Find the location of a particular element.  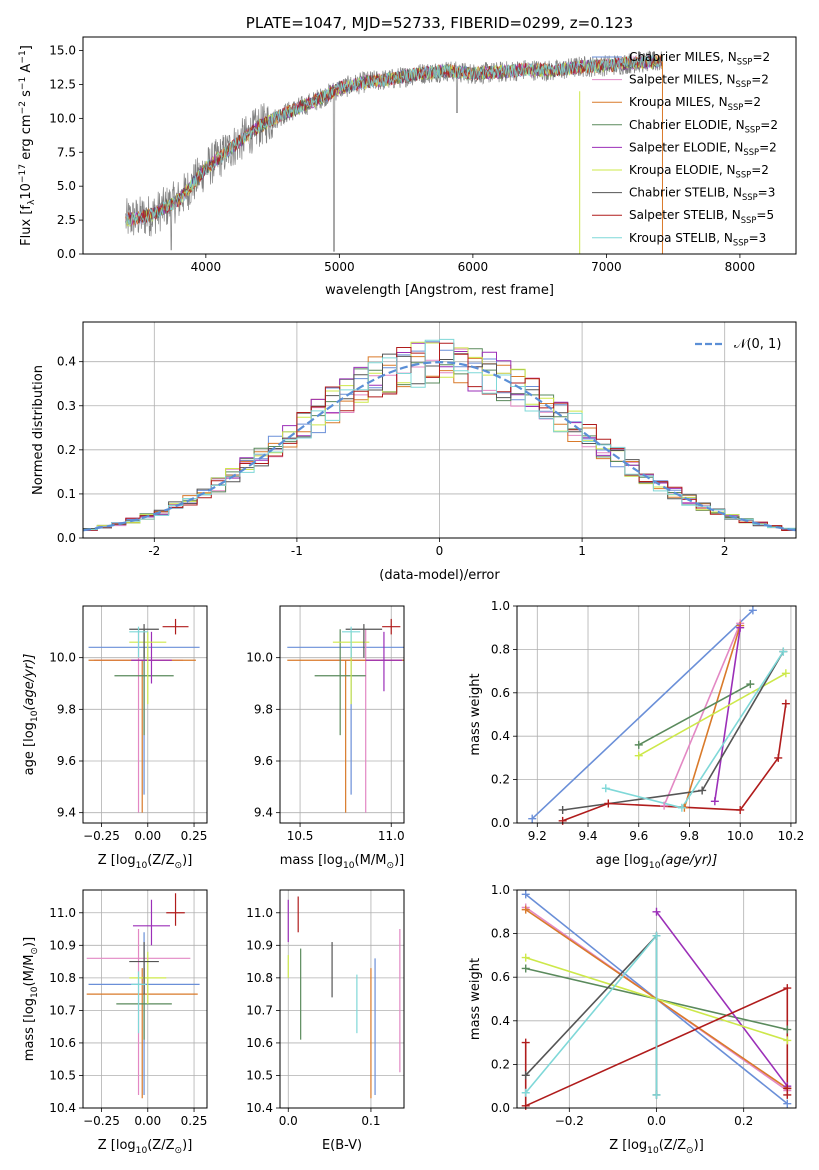

legend-label: Chabrier ELODIE, NSSP=2 is located at coordinates (703, 126).